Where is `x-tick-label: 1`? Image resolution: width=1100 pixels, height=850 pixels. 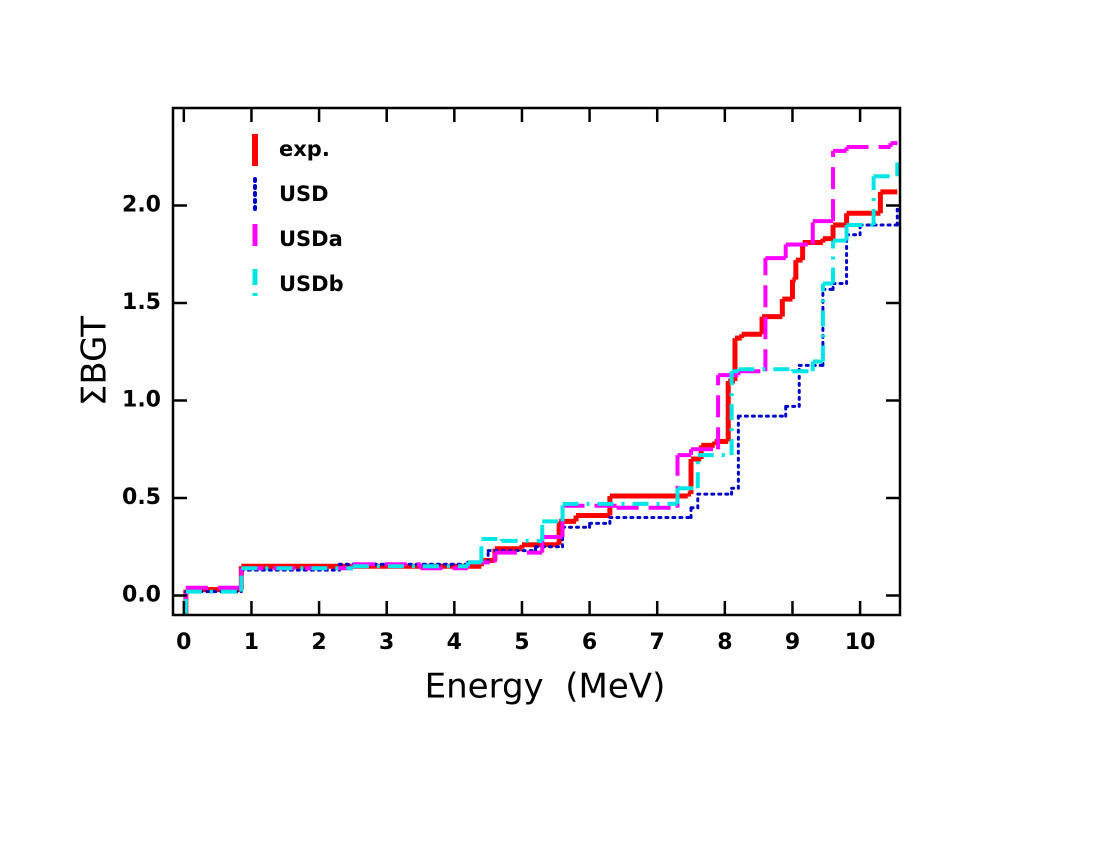 x-tick-label: 1 is located at coordinates (251, 642).